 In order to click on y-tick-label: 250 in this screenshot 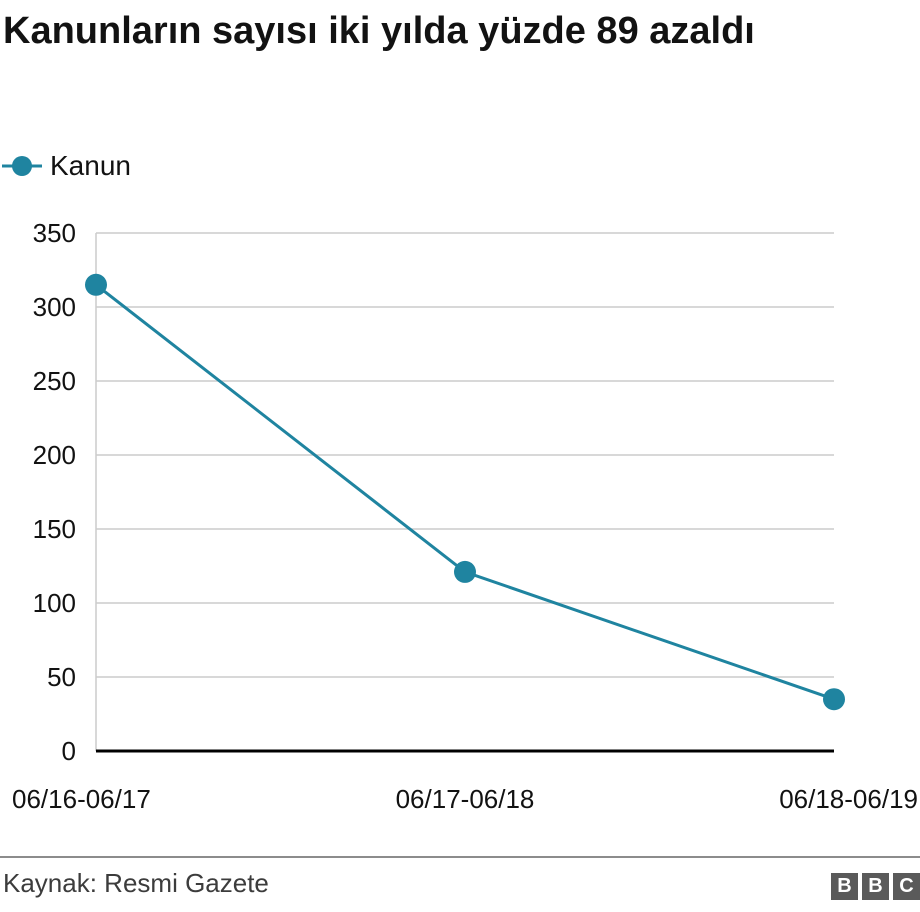, I will do `click(54, 381)`.